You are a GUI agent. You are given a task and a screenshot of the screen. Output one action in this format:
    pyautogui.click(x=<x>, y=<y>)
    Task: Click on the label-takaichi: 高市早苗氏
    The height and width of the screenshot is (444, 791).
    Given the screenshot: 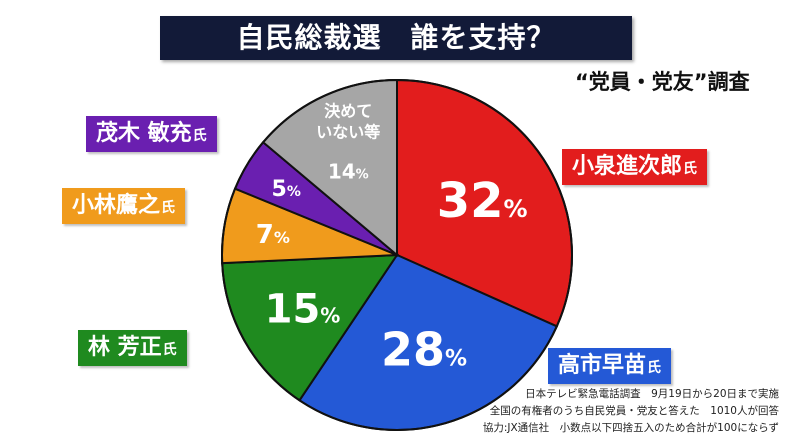 What is the action you would take?
    pyautogui.click(x=610, y=366)
    